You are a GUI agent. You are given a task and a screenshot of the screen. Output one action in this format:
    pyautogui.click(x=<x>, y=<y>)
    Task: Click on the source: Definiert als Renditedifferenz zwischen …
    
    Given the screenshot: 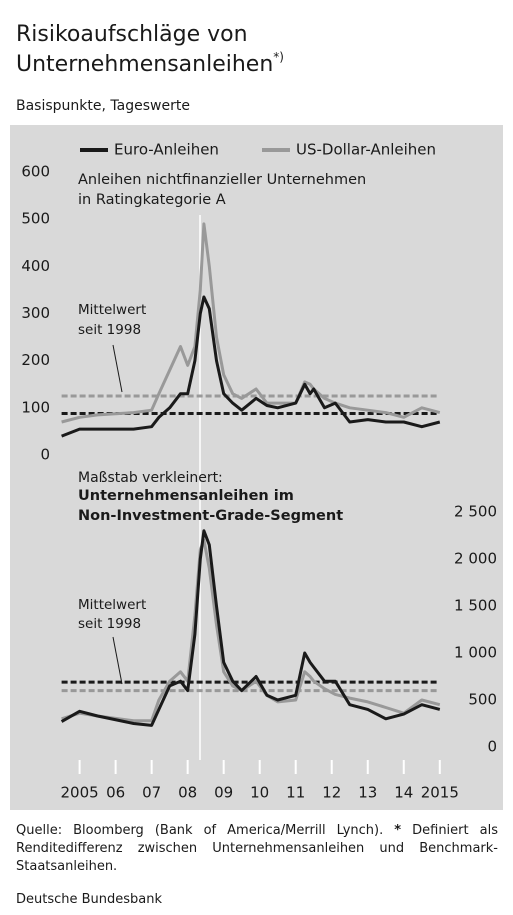 What is the action you would take?
    pyautogui.click(x=257, y=848)
    